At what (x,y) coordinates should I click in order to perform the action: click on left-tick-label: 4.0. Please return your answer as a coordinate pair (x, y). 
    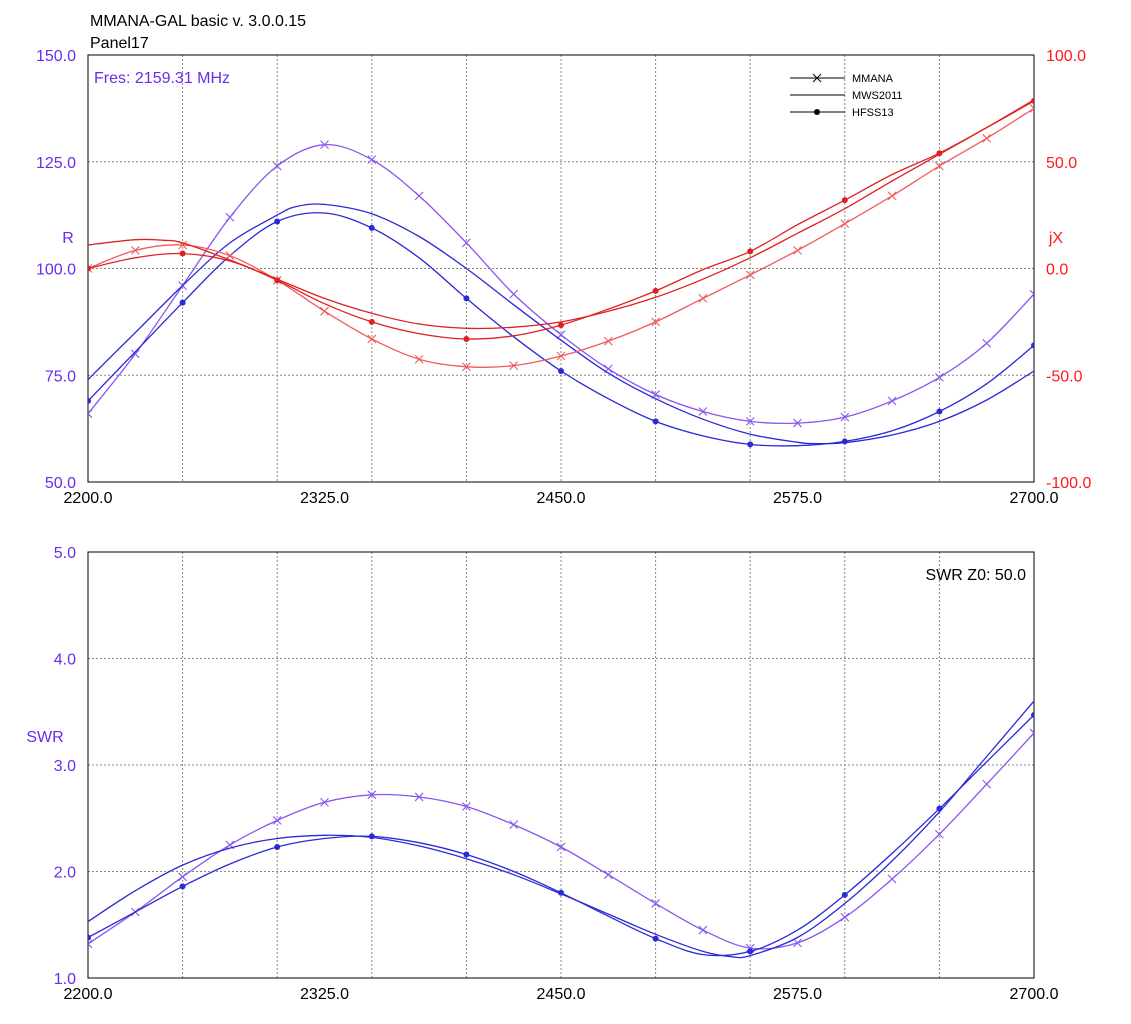
    Looking at the image, I should click on (65, 660).